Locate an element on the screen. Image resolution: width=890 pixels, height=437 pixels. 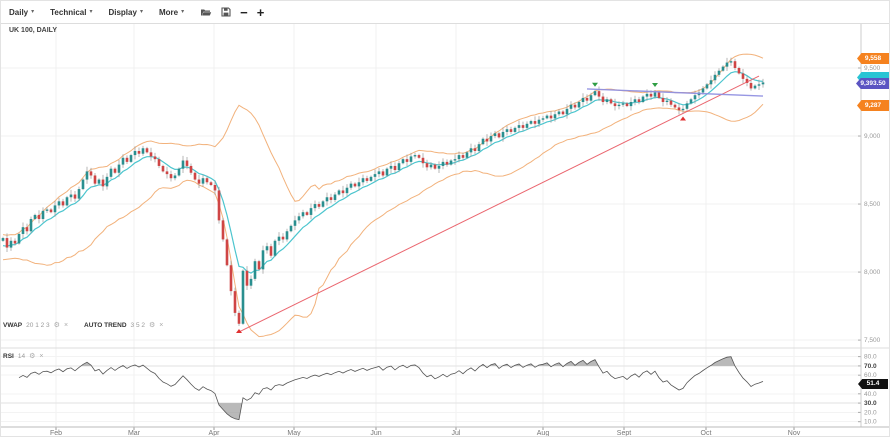
rsi-axis-label: 40.0 is located at coordinates (870, 394).